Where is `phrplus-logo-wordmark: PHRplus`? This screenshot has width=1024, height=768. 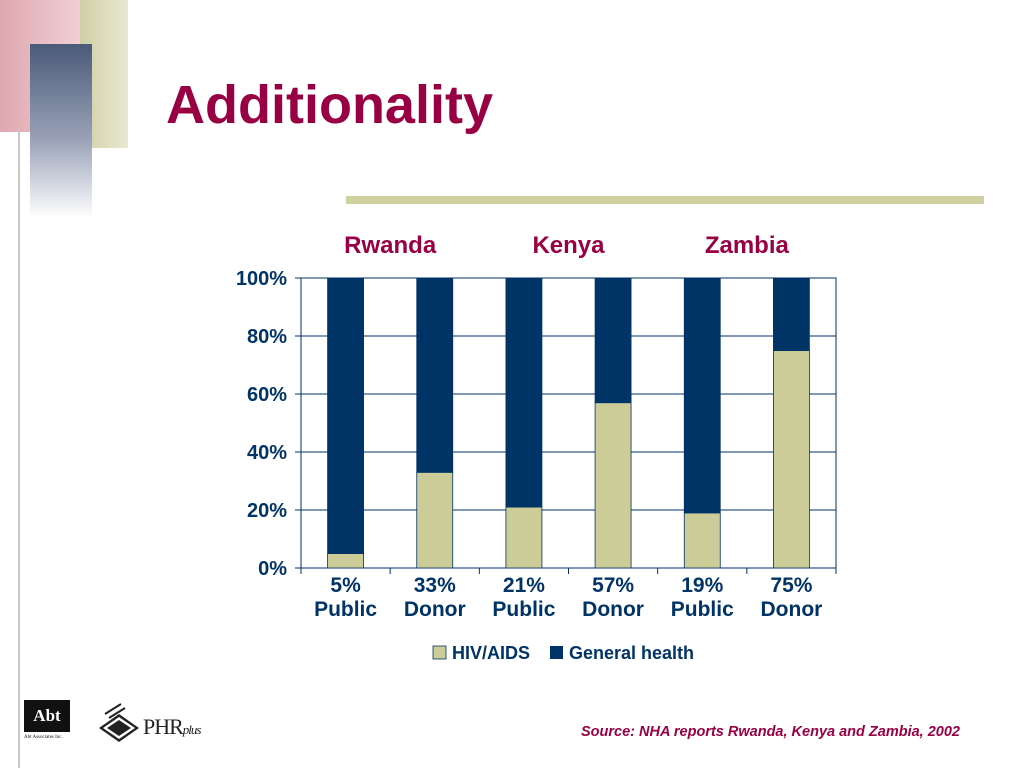 phrplus-logo-wordmark: PHRplus is located at coordinates (172, 727).